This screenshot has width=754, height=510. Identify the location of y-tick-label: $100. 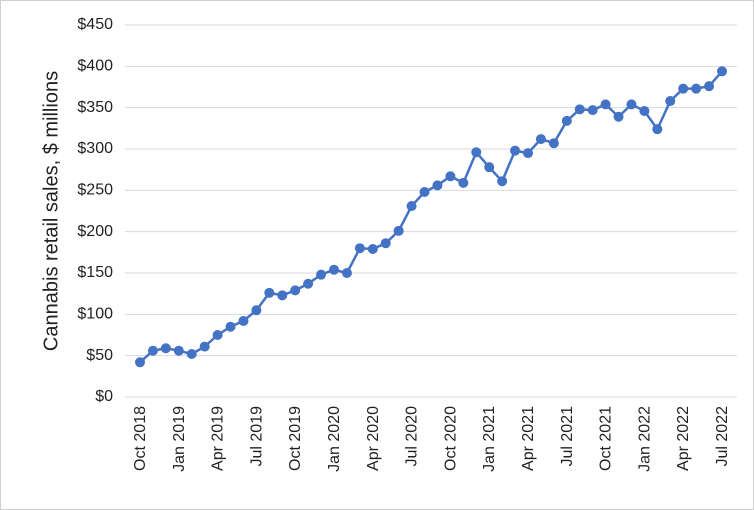
(95, 314).